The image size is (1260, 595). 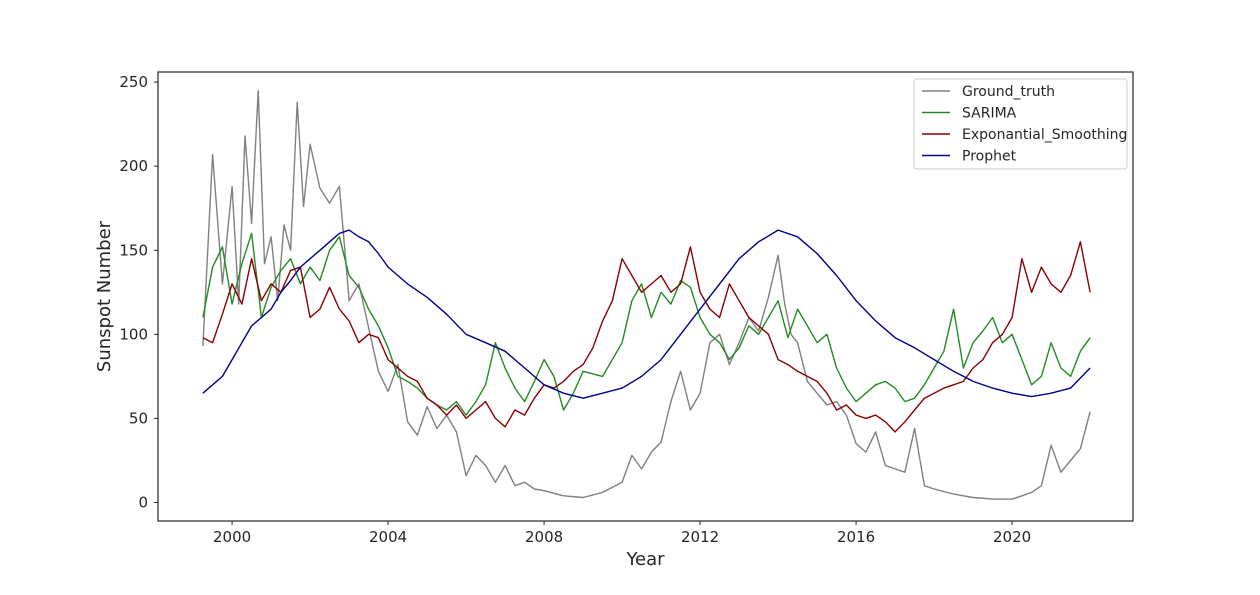 What do you see at coordinates (989, 114) in the screenshot?
I see `legend-label: SARIMA` at bounding box center [989, 114].